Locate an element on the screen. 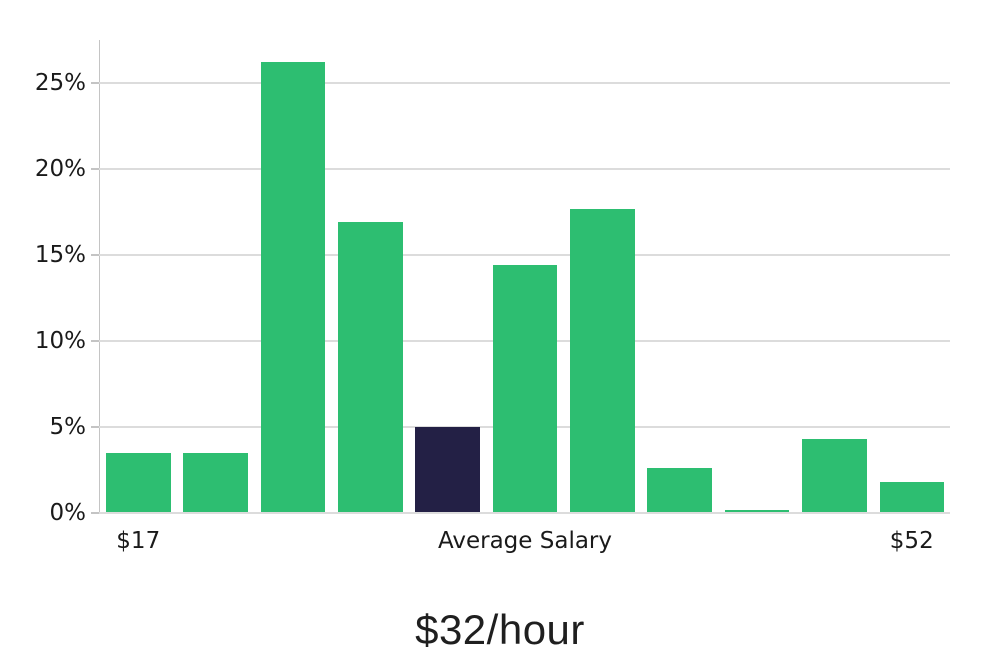  chart-title: $32/hour is located at coordinates (500, 629).